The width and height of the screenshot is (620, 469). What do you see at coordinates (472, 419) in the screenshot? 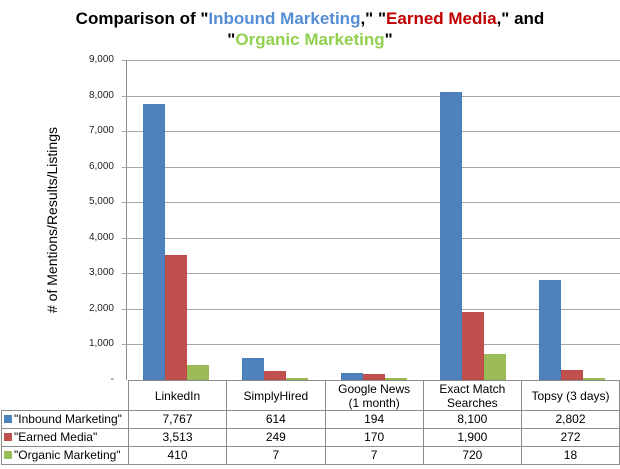
I see `table-cell: 8,100` at bounding box center [472, 419].